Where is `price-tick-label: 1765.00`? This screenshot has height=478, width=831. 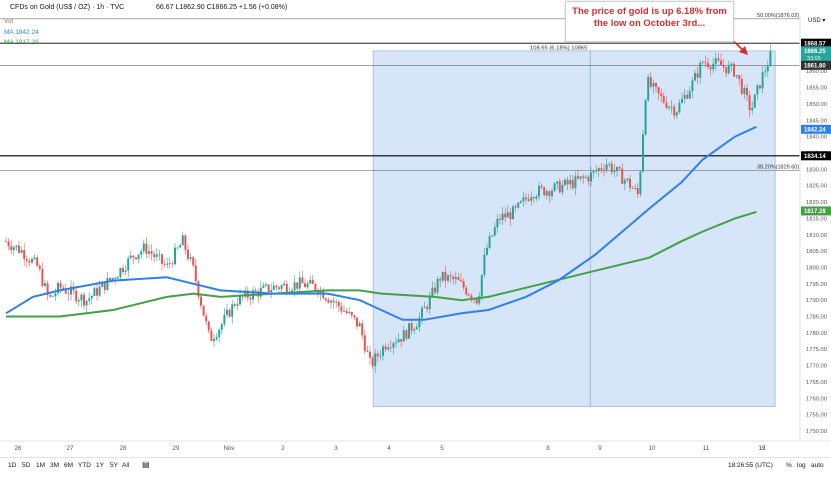
price-tick-label: 1765.00 is located at coordinates (816, 383).